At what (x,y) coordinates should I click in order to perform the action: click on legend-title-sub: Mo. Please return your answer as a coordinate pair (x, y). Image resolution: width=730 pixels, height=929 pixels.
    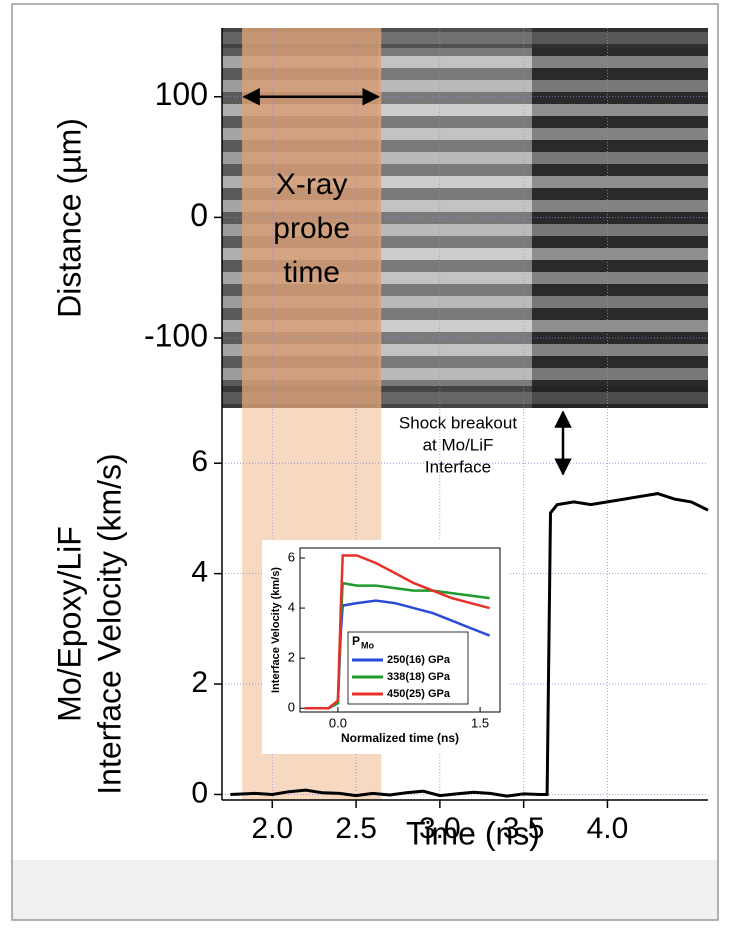
    Looking at the image, I should click on (367, 645).